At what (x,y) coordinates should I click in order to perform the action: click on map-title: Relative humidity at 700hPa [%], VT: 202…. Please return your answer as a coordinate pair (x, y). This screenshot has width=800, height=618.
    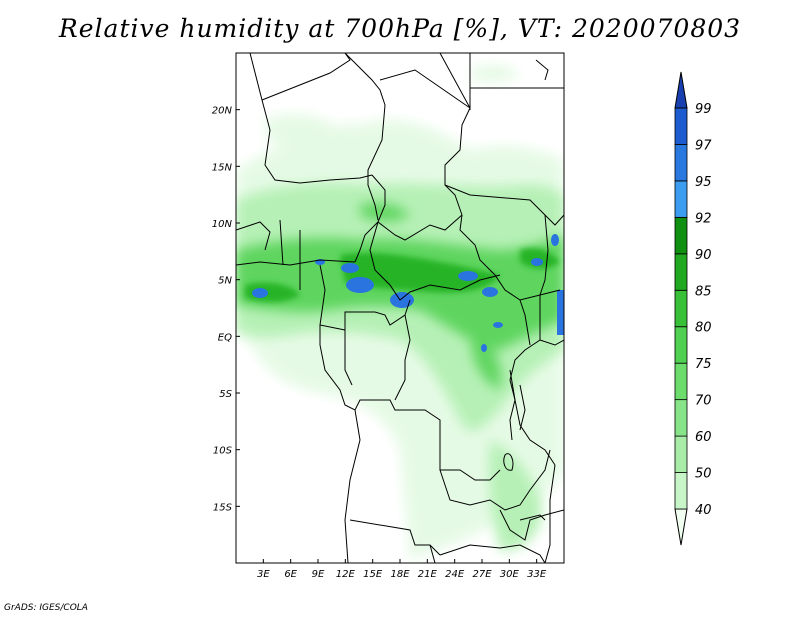
    Looking at the image, I should click on (400, 28).